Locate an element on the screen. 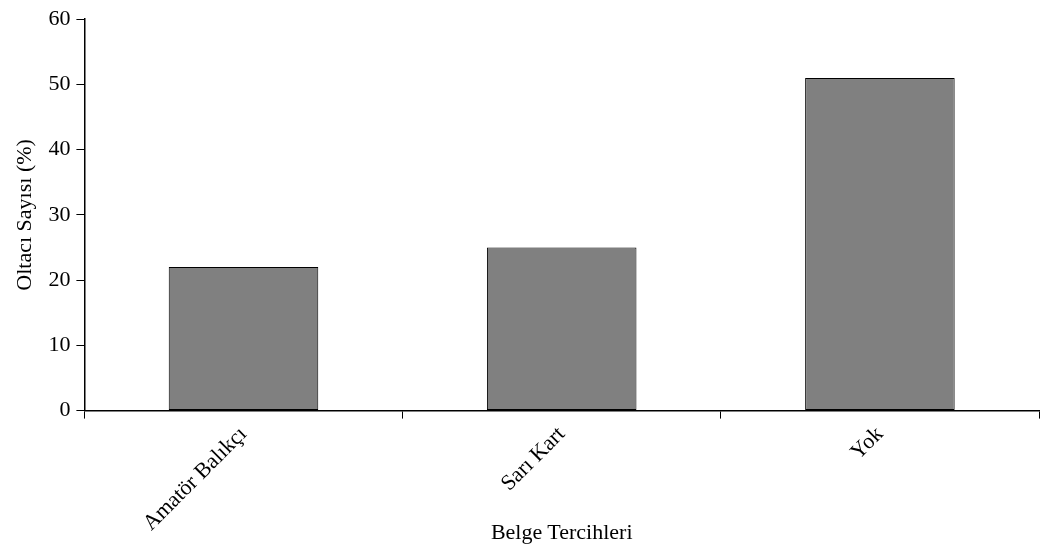 The image size is (1049, 554). y-tick-label: 30 is located at coordinates (59, 213).